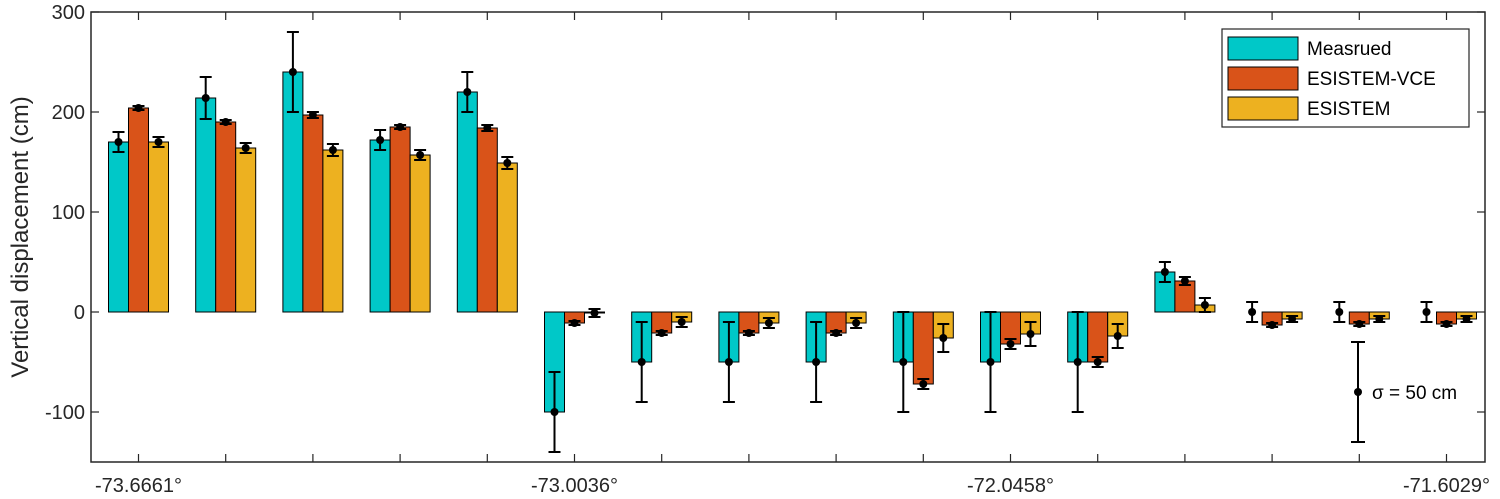  I want to click on y-tick-label: -100, so click(65, 413).